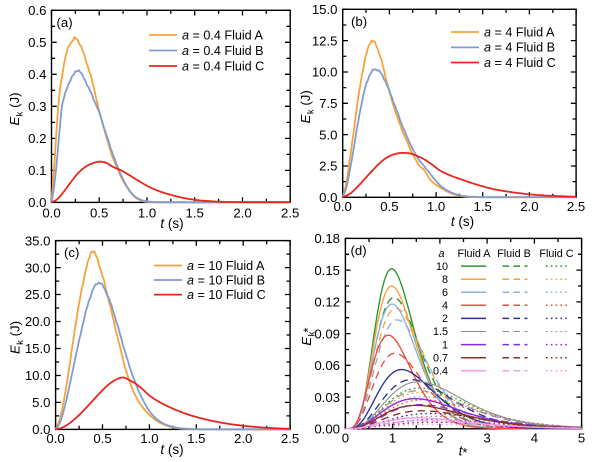 This screenshot has width=602, height=462. What do you see at coordinates (581, 438) in the screenshot?
I see `svg-text: 5` at bounding box center [581, 438].